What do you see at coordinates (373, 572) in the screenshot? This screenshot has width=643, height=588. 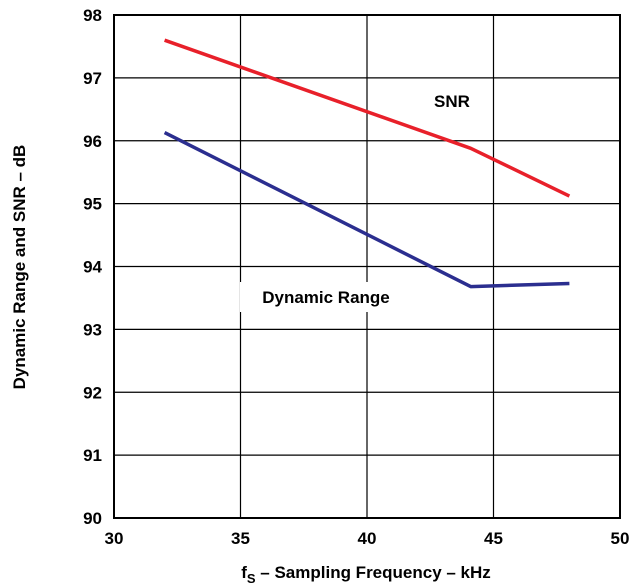 I see `x-axis-label-rest: – Sampling Frequency – kHz` at bounding box center [373, 572].